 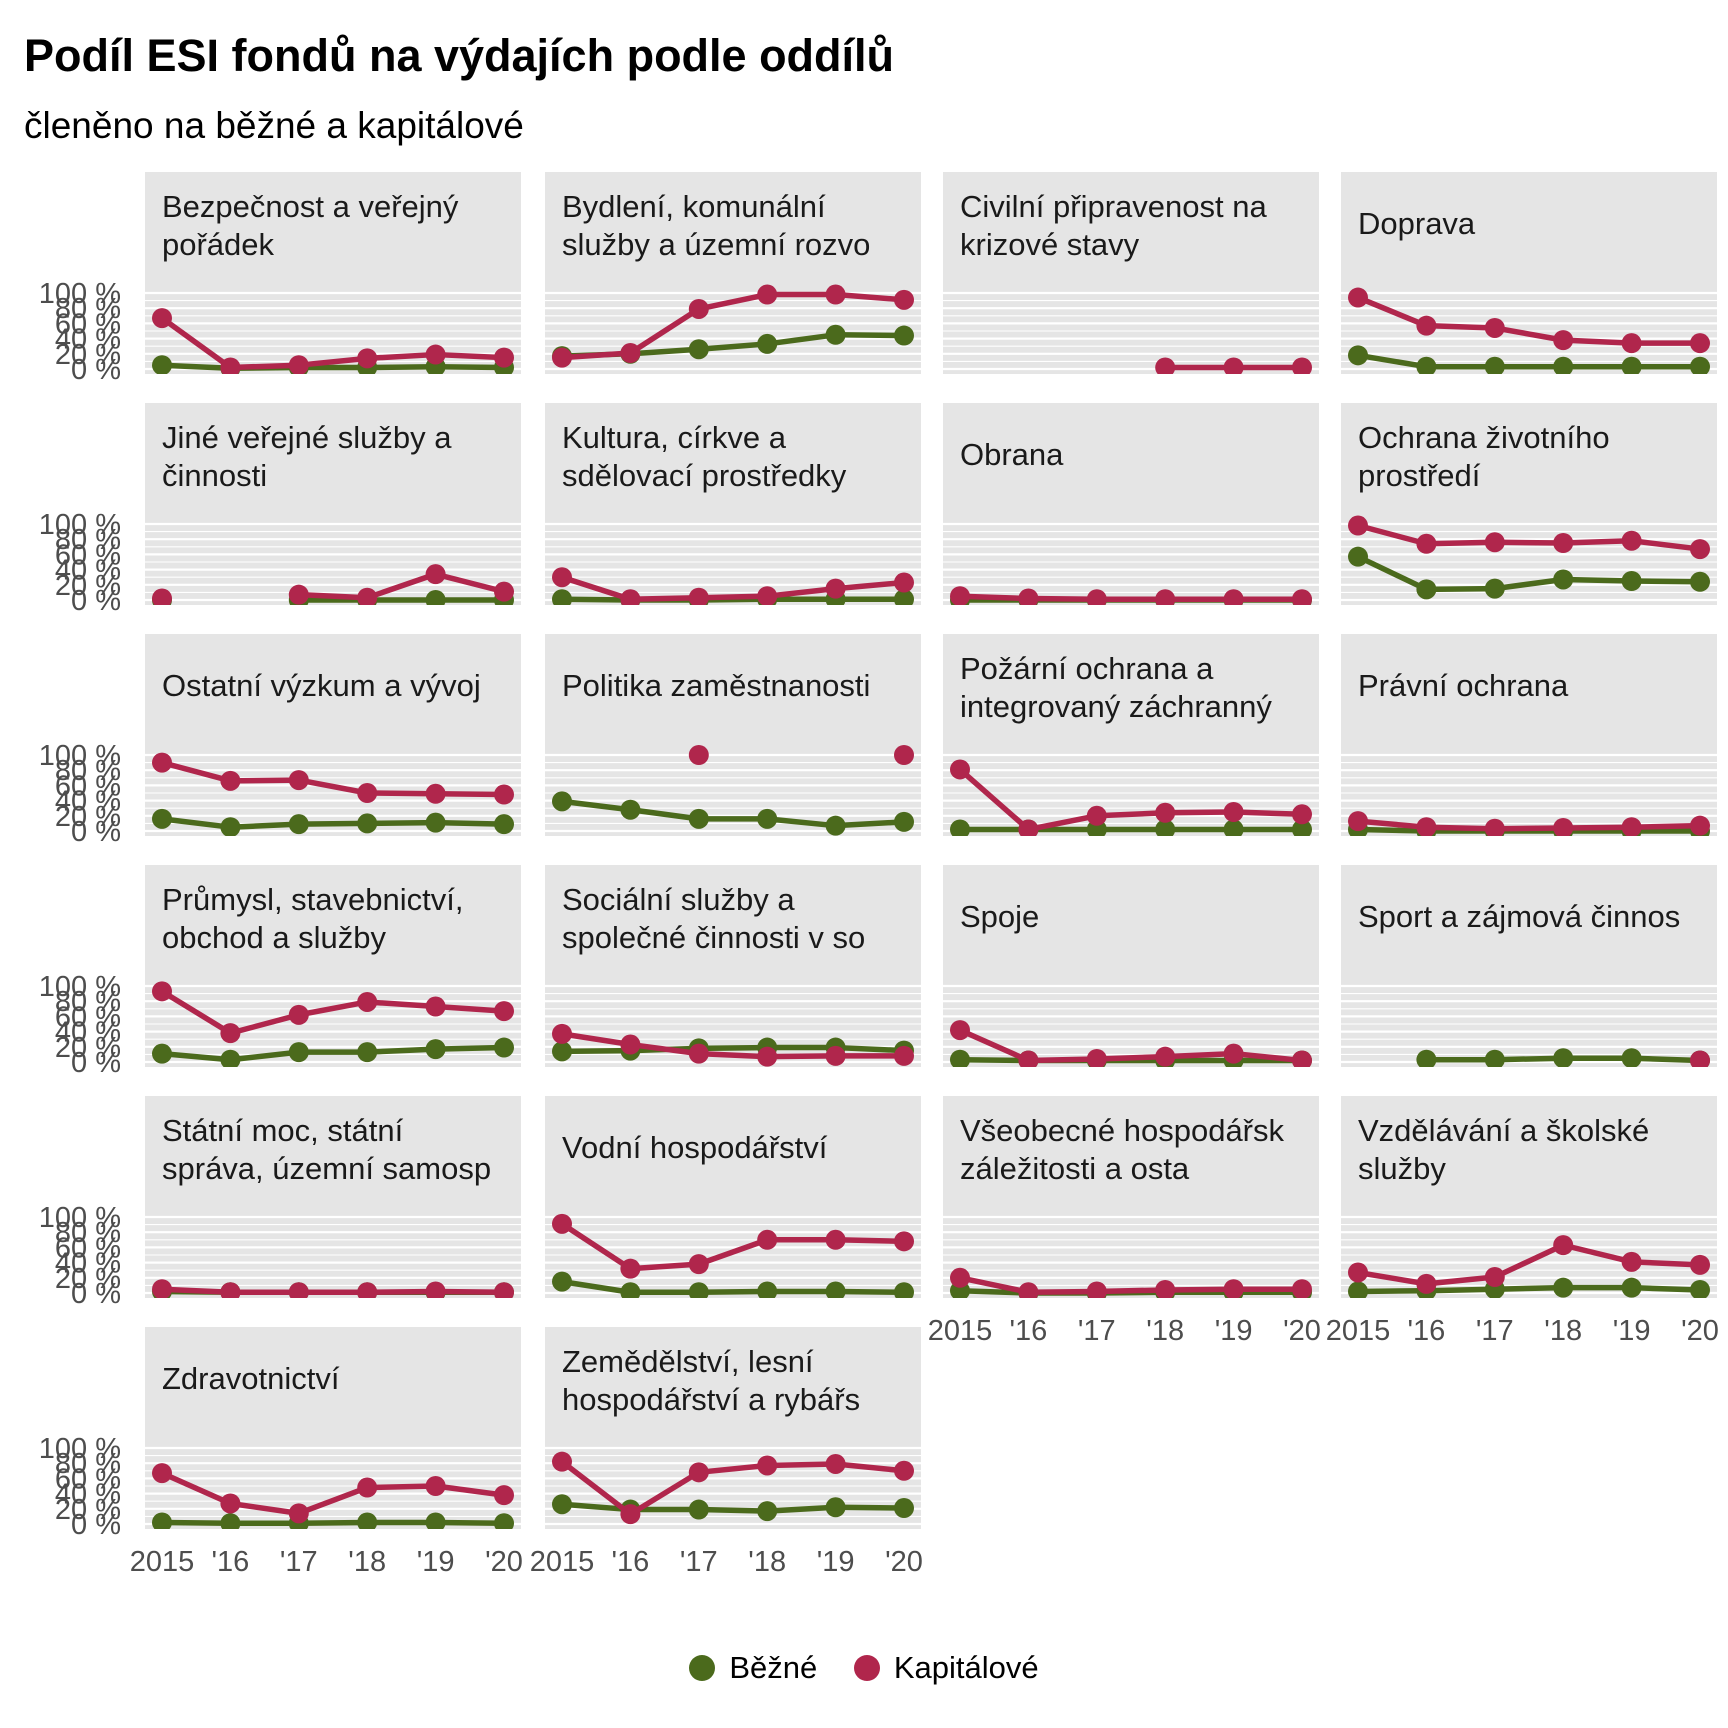 I want to click on facet-panel: Spoje, so click(x=1131, y=966).